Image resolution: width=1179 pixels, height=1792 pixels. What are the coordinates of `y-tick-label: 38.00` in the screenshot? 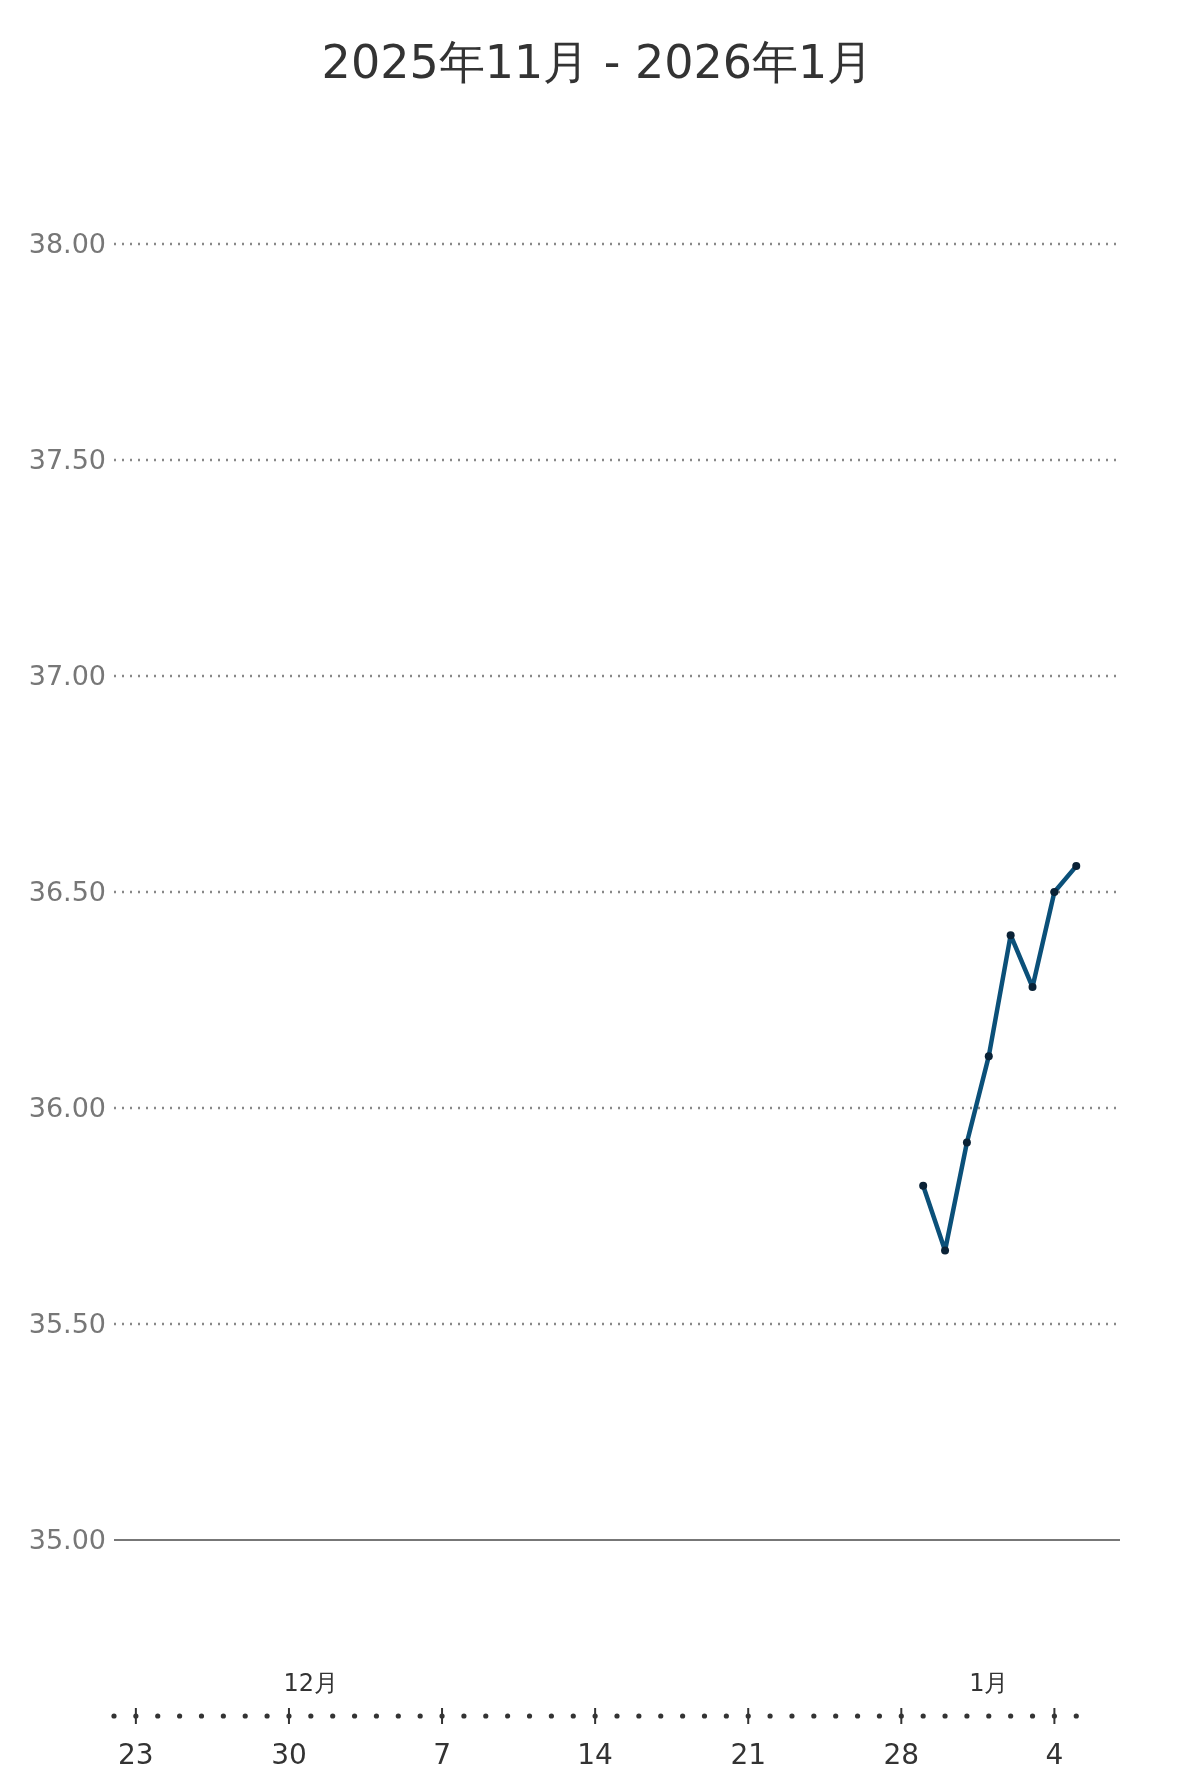 It's located at (67, 243).